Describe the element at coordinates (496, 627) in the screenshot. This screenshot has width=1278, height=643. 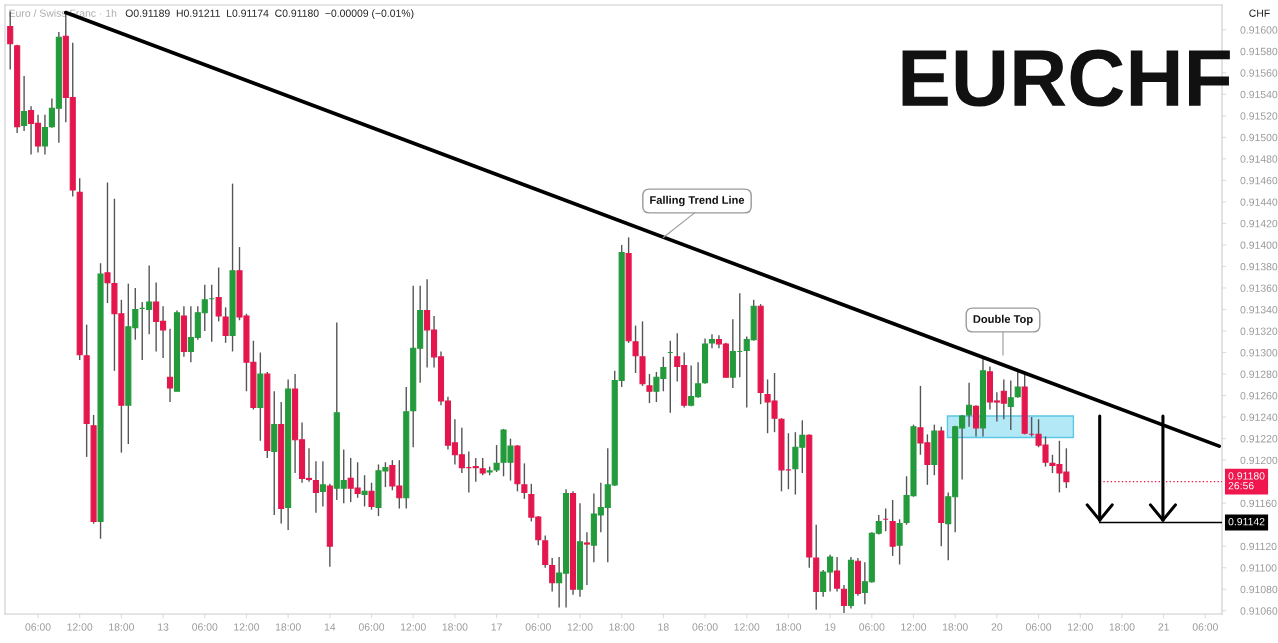
I see `x-tick-label: 17` at that location.